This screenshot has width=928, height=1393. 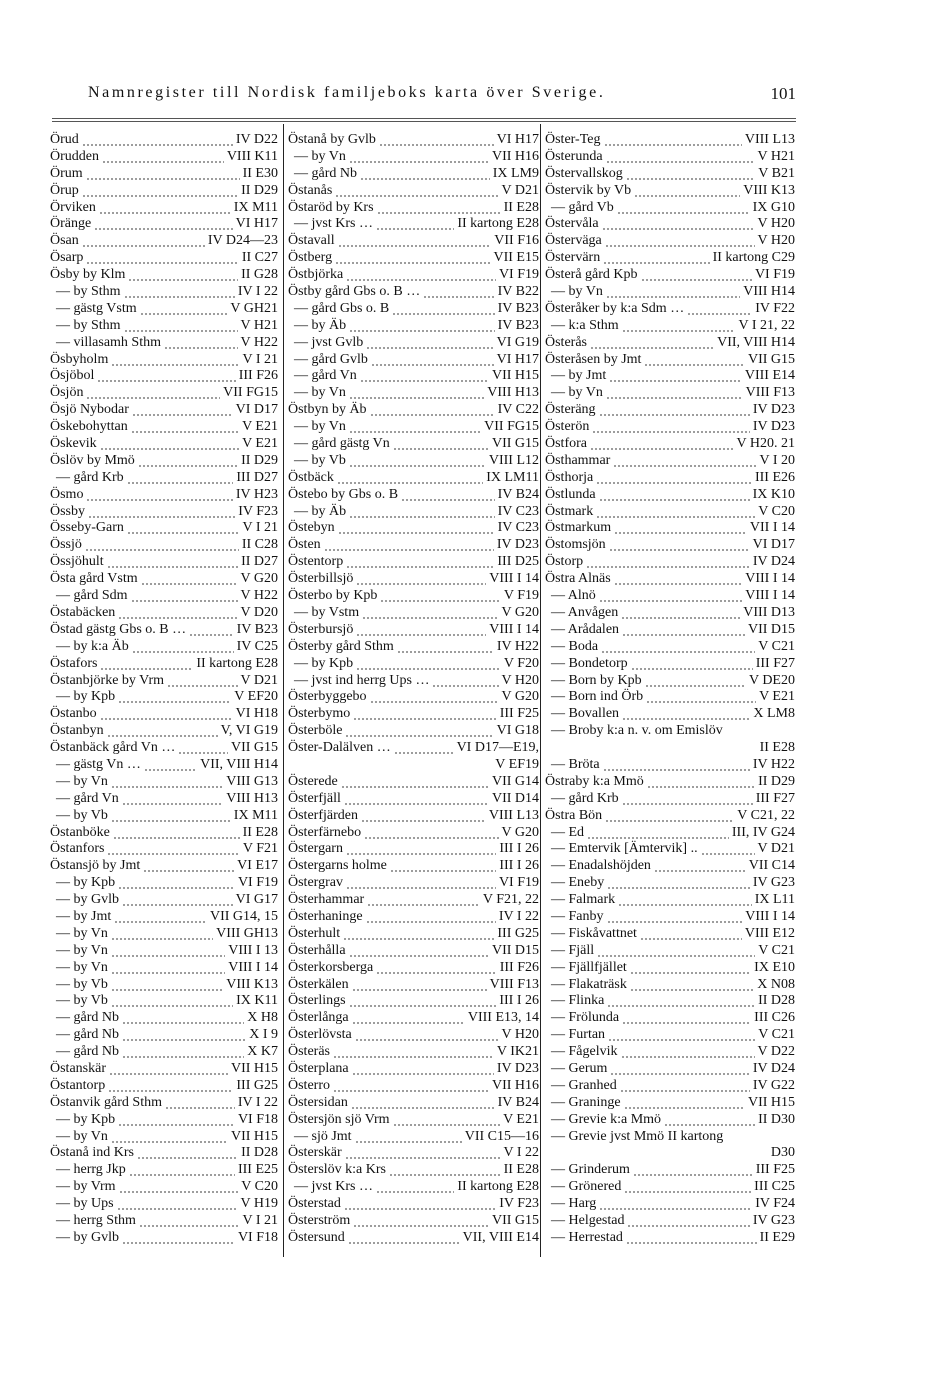 I want to click on index-entry: — by Vn VIII GH13, so click(x=164, y=934).